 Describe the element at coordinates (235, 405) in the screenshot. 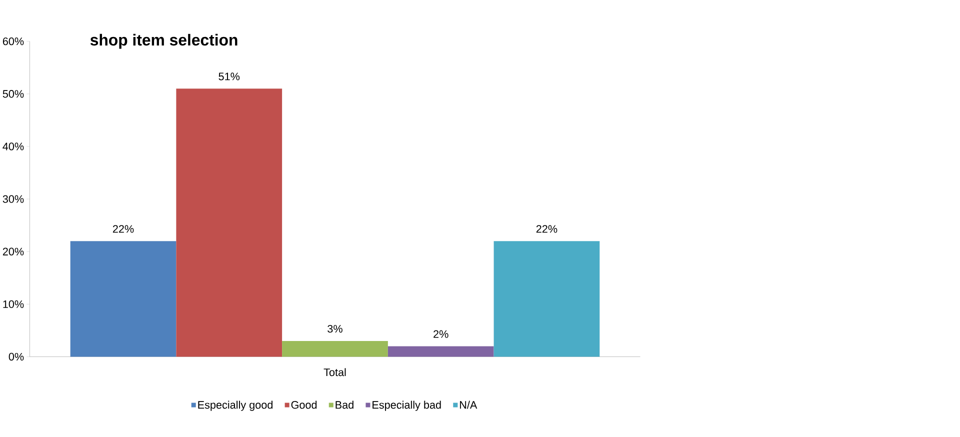

I see `legend-label: Especially good` at that location.